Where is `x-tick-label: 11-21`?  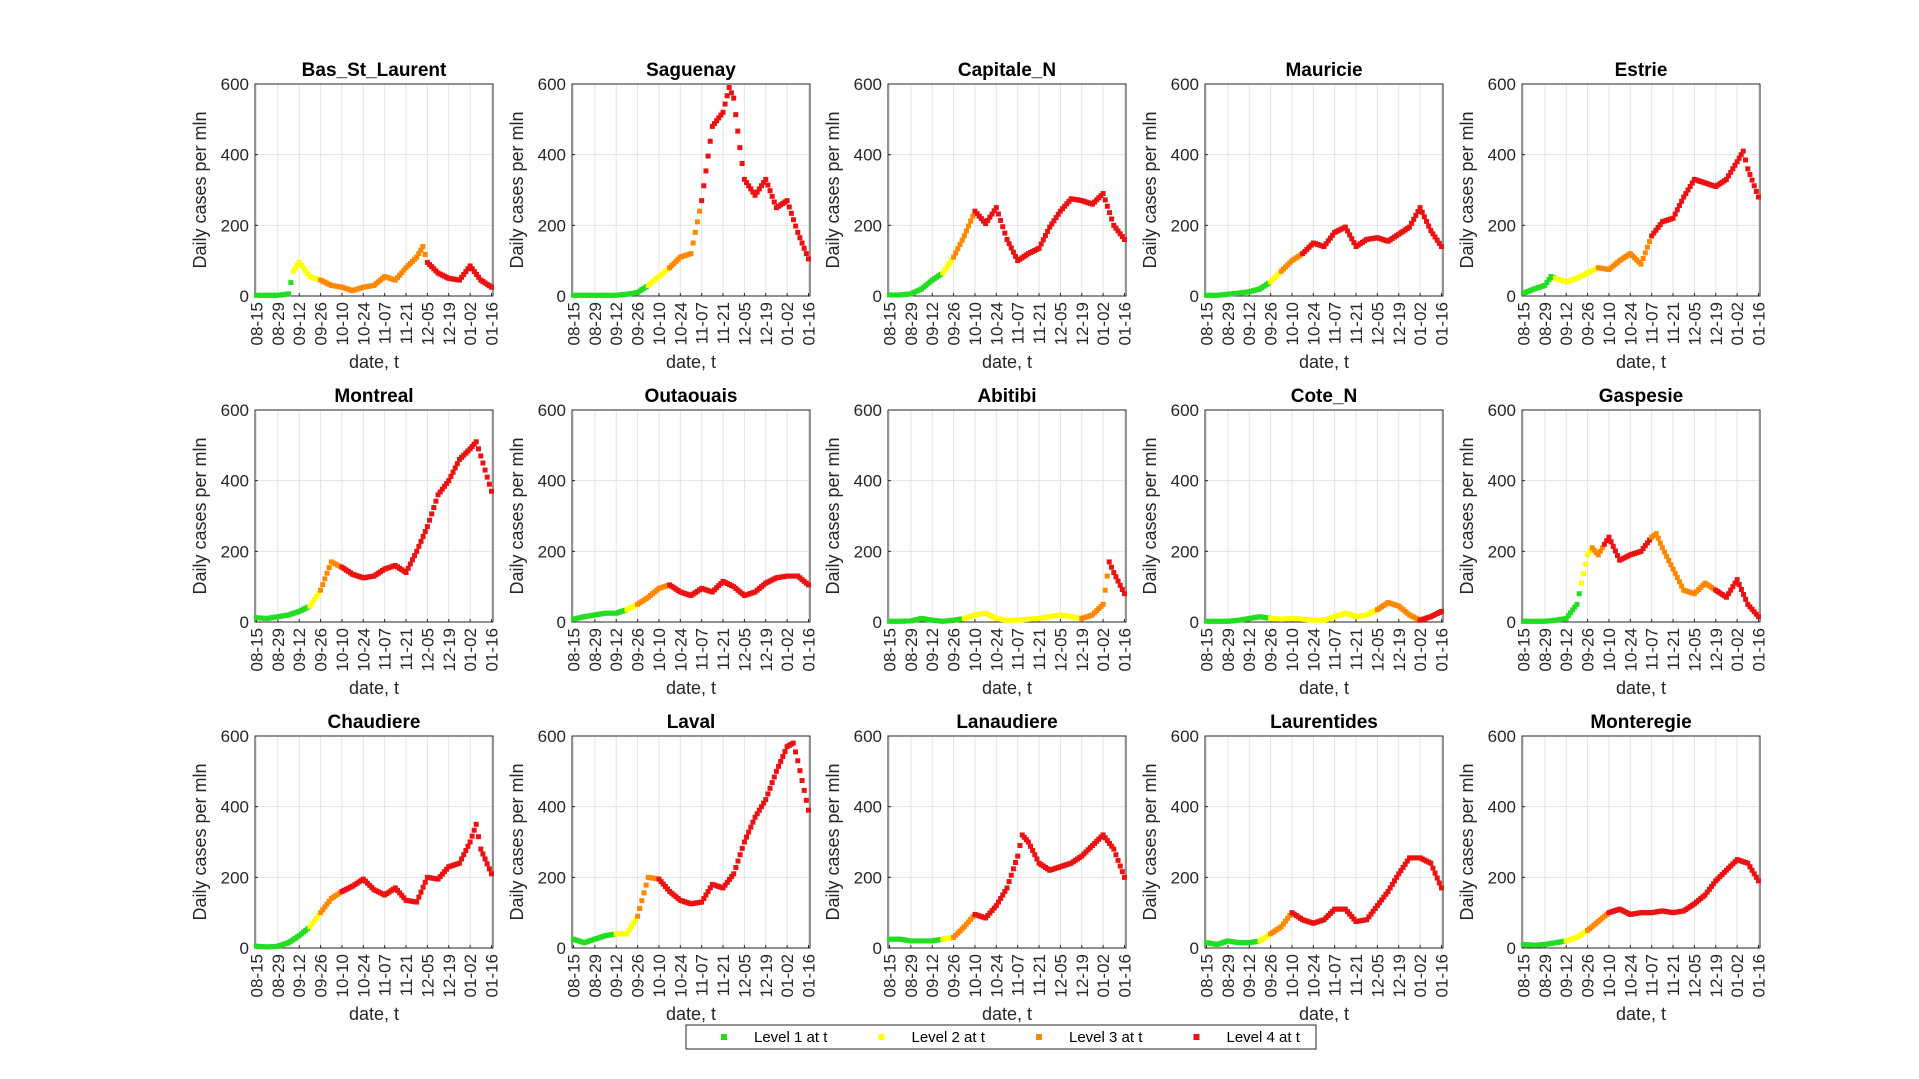
x-tick-label: 11-21 is located at coordinates (406, 649).